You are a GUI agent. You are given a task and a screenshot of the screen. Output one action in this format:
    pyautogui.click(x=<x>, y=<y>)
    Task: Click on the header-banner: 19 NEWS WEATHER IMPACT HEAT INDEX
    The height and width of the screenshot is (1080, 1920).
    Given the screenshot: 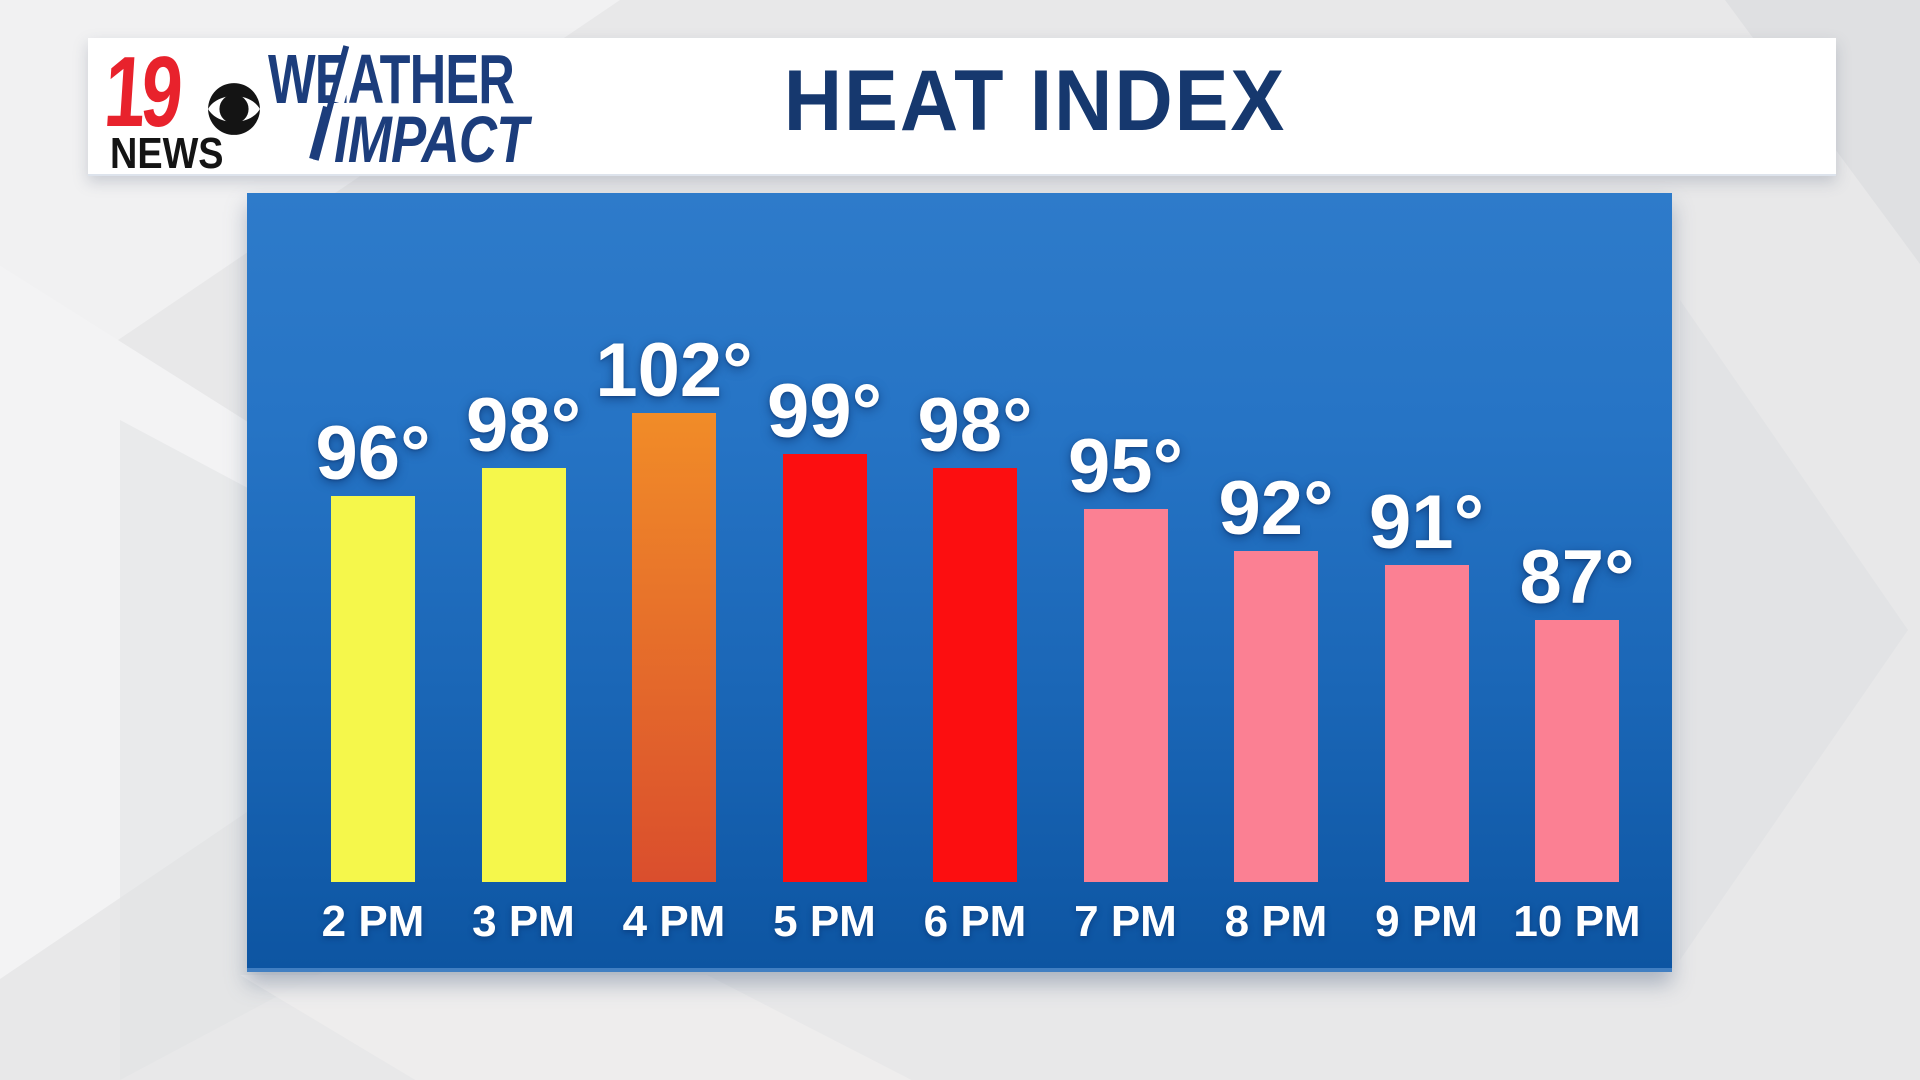 What is the action you would take?
    pyautogui.click(x=962, y=106)
    